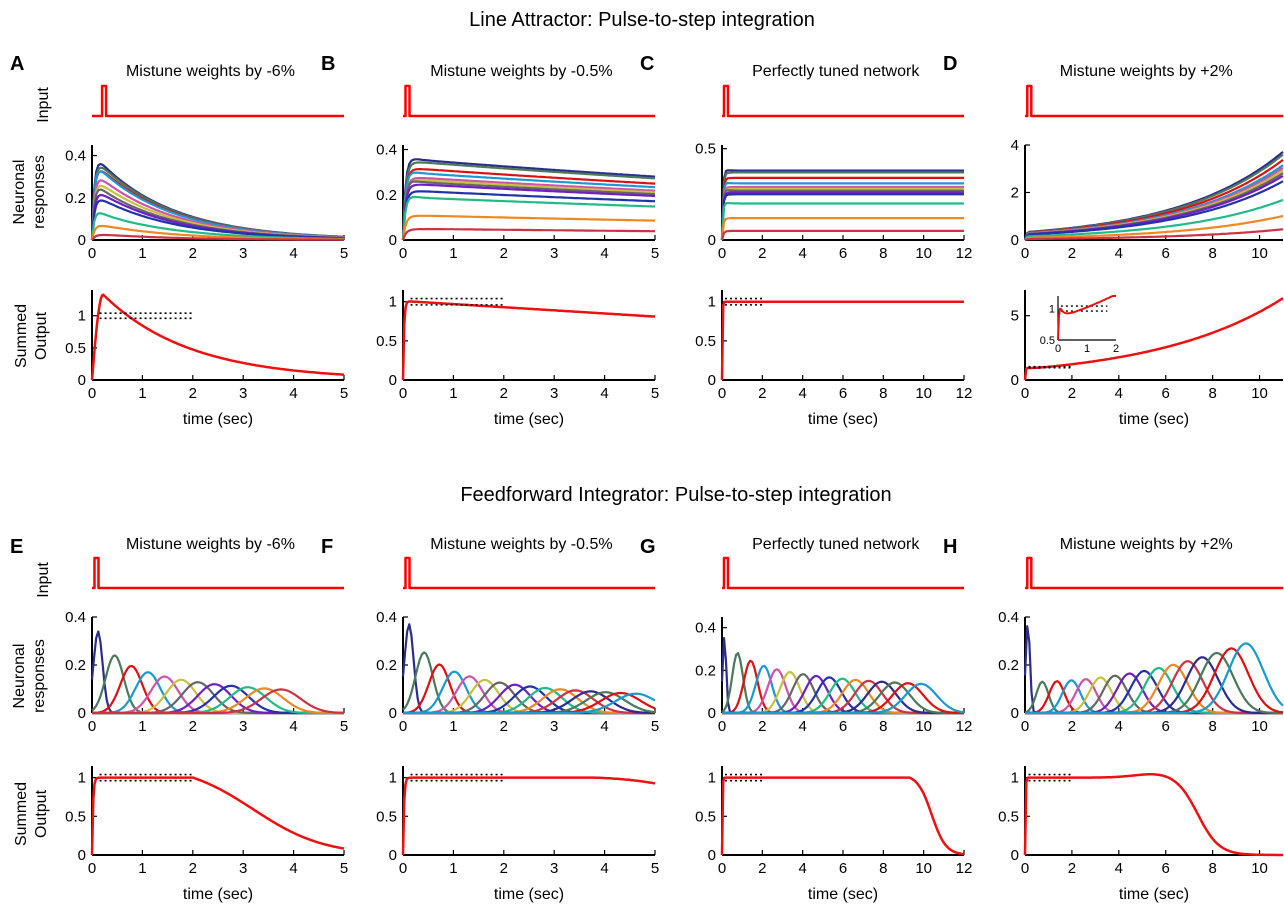 Image resolution: width=1284 pixels, height=908 pixels. What do you see at coordinates (327, 547) in the screenshot?
I see `panel-letter: F` at bounding box center [327, 547].